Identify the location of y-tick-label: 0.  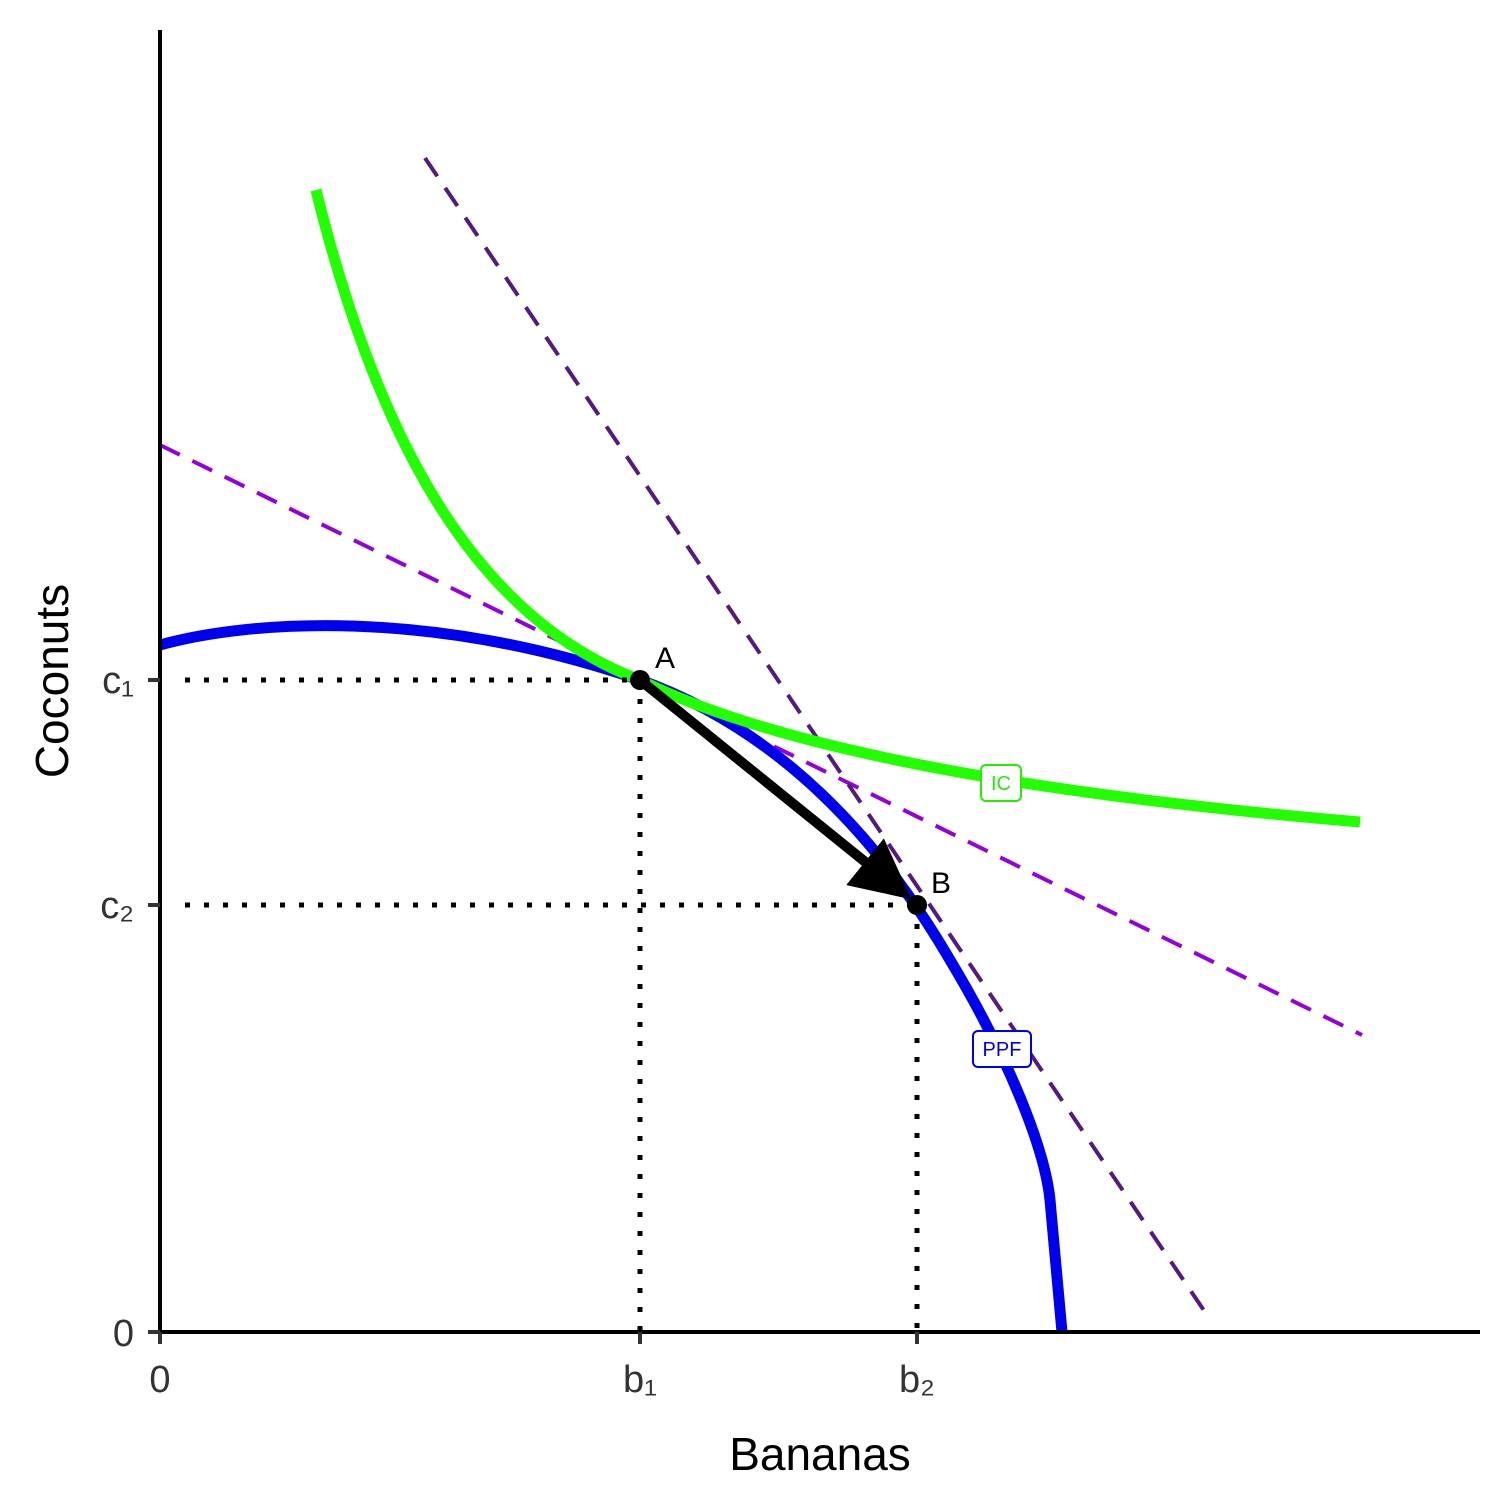
(123, 1334).